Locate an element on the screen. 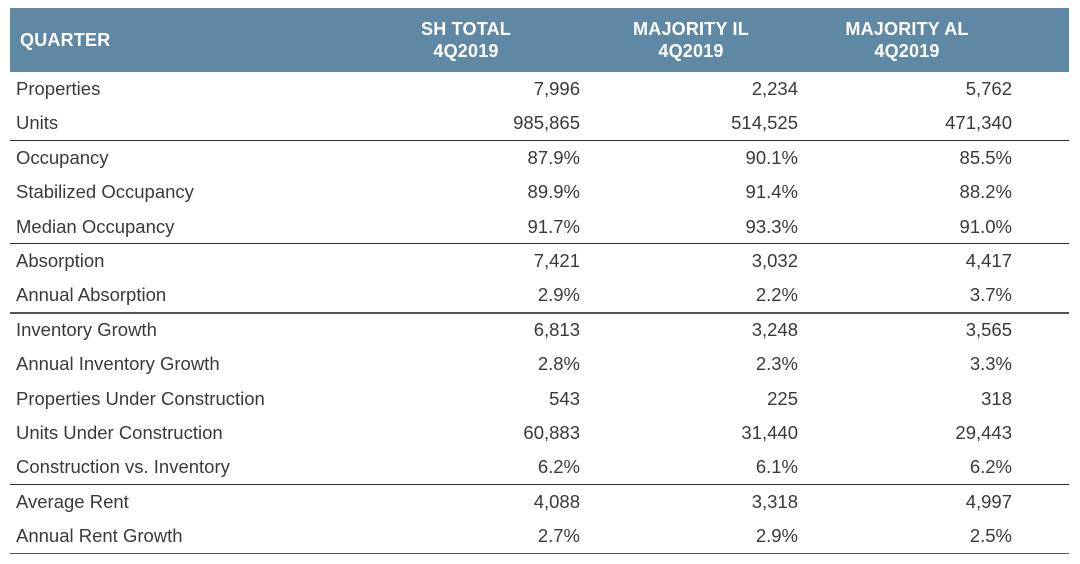  table-row: Units 985,865 514,525 471,340 is located at coordinates (539, 123).